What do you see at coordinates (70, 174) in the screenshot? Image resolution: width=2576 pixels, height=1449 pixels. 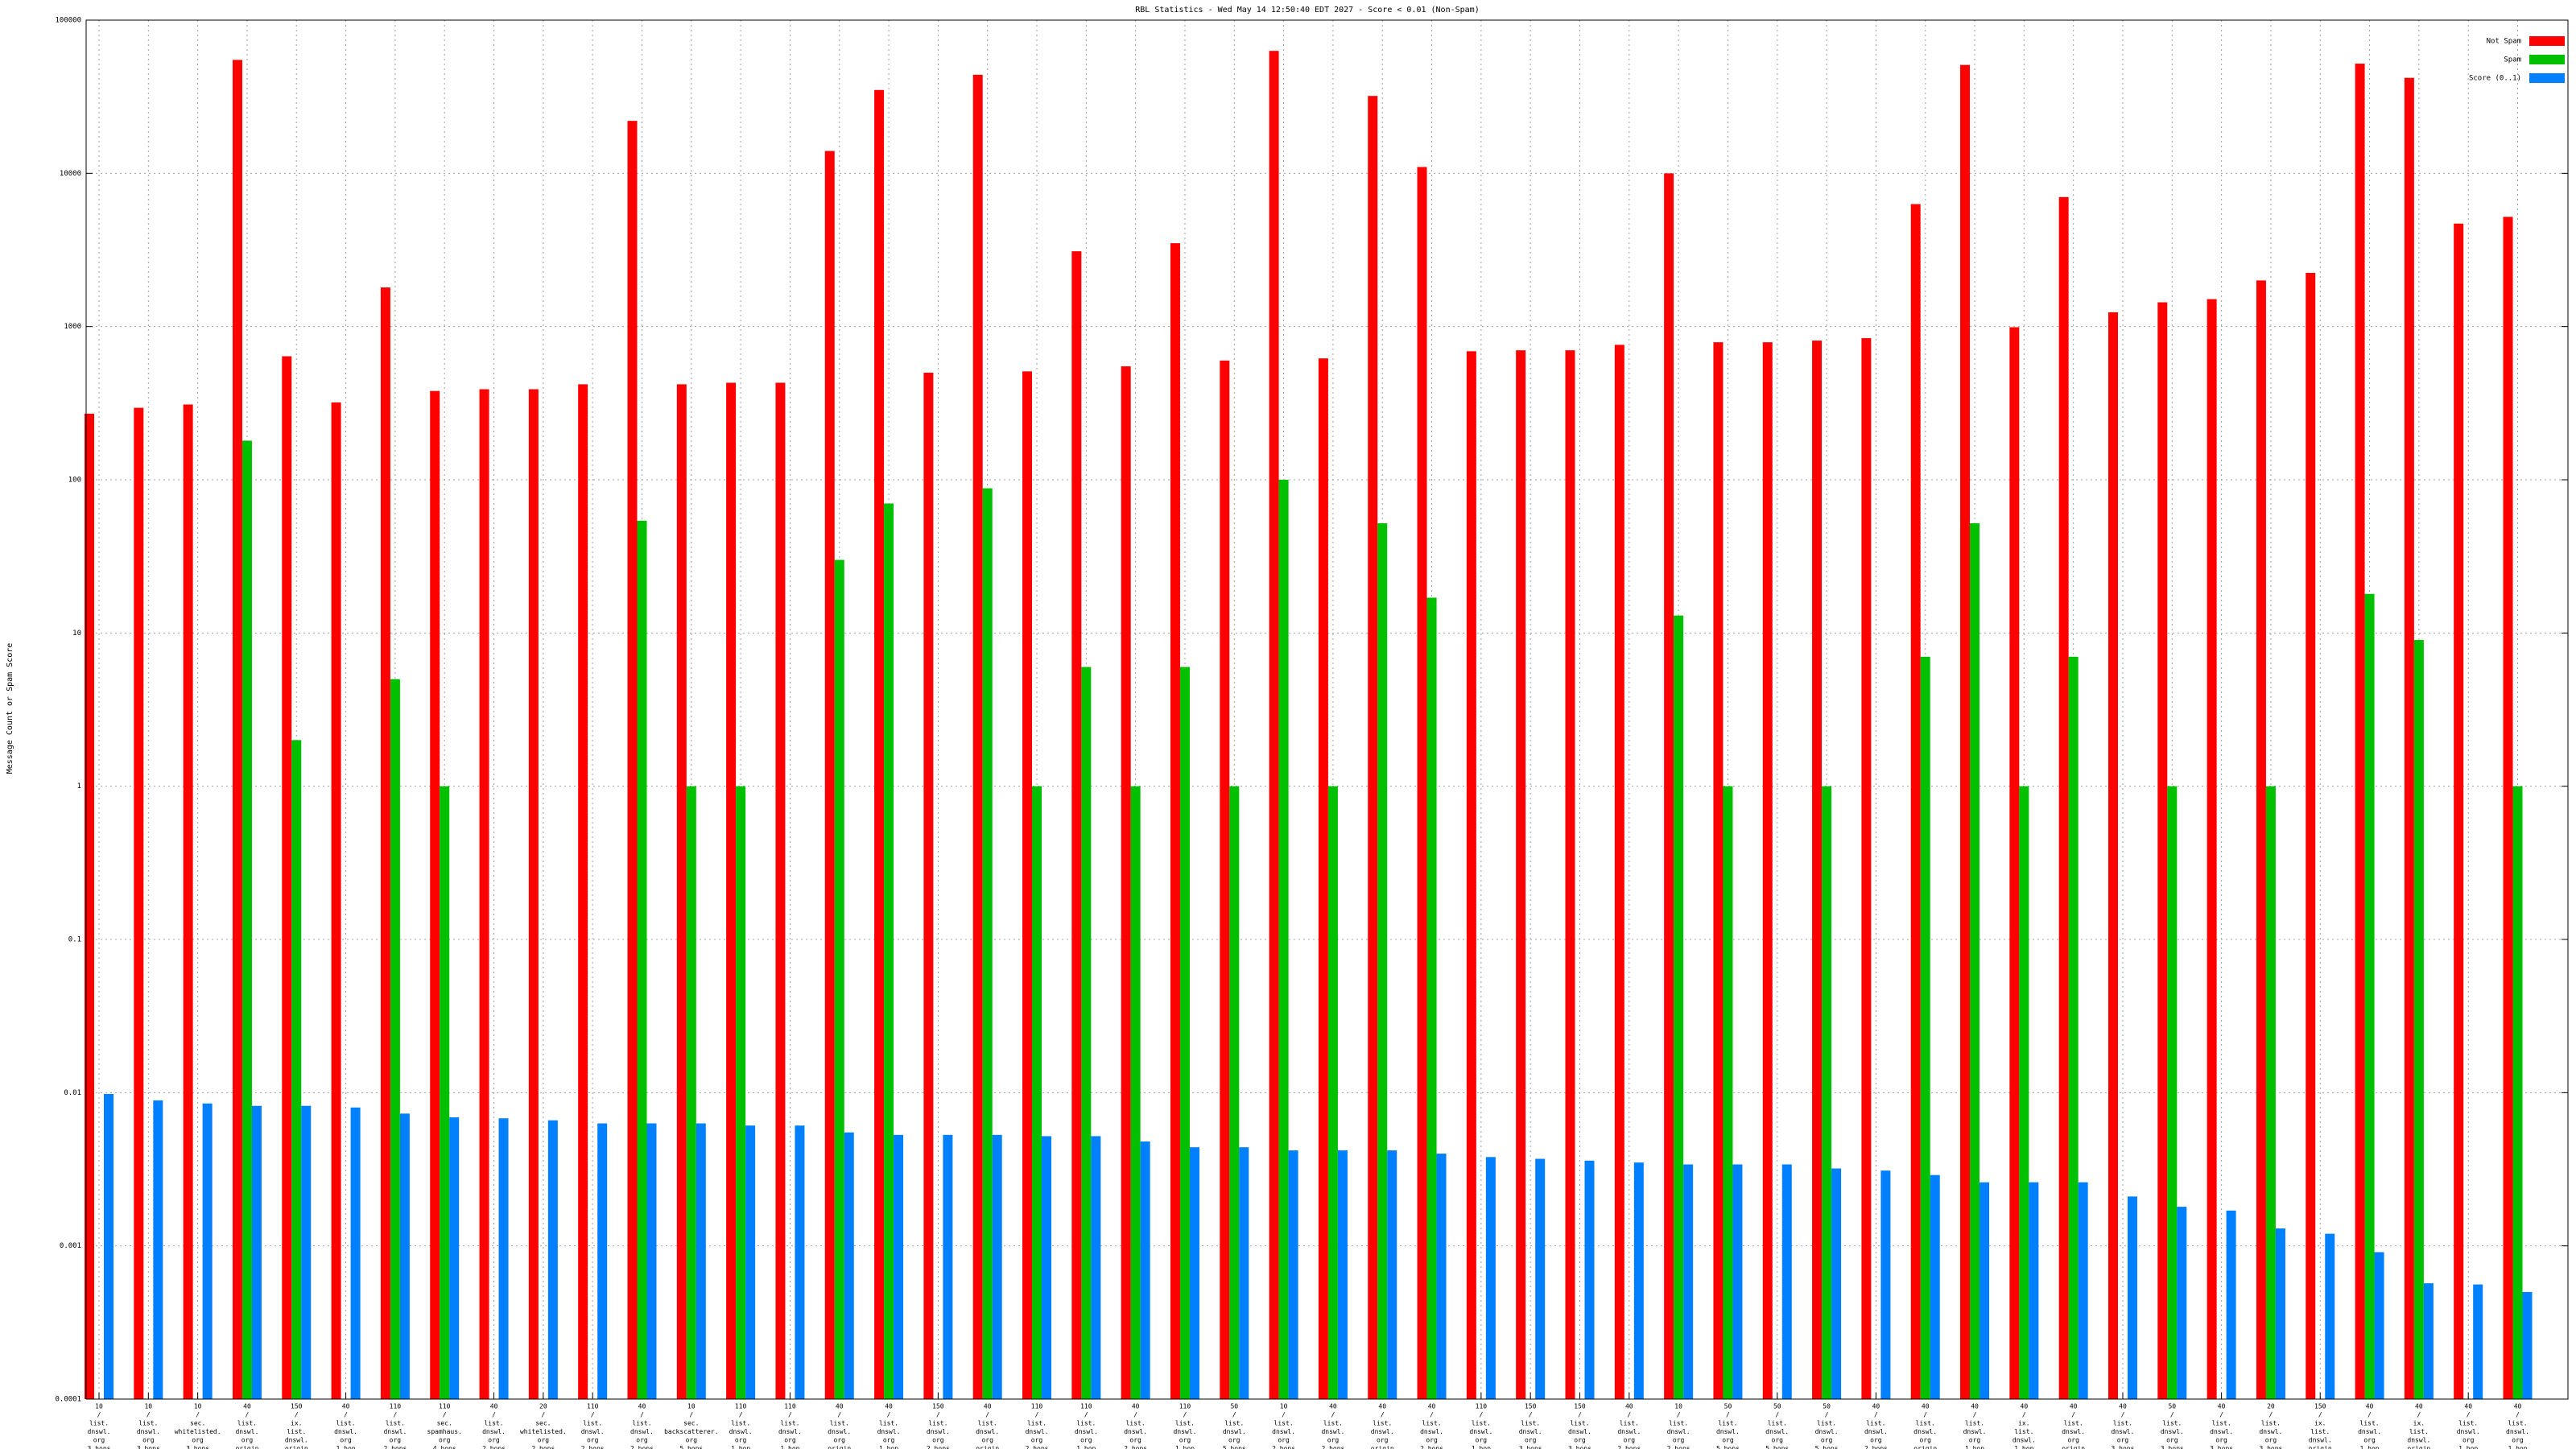 I see `y-tick-label: 10000` at bounding box center [70, 174].